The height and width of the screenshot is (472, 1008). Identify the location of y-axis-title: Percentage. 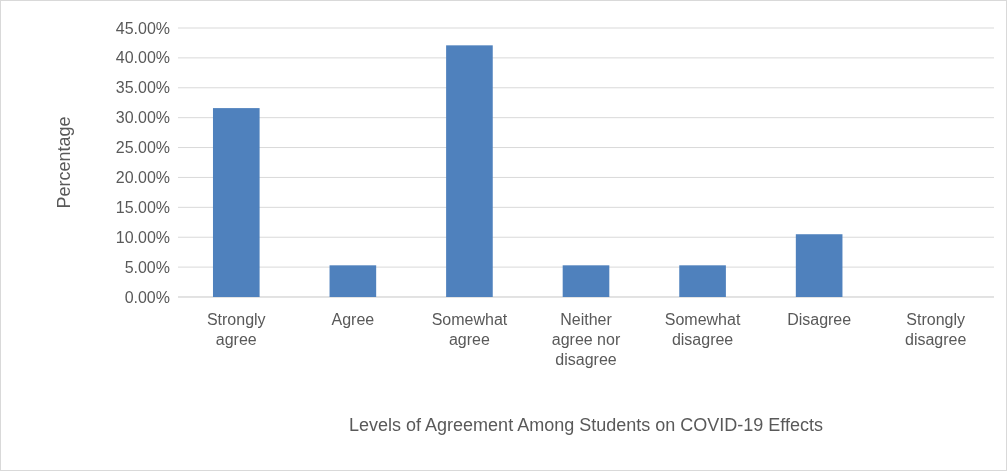
(64, 162).